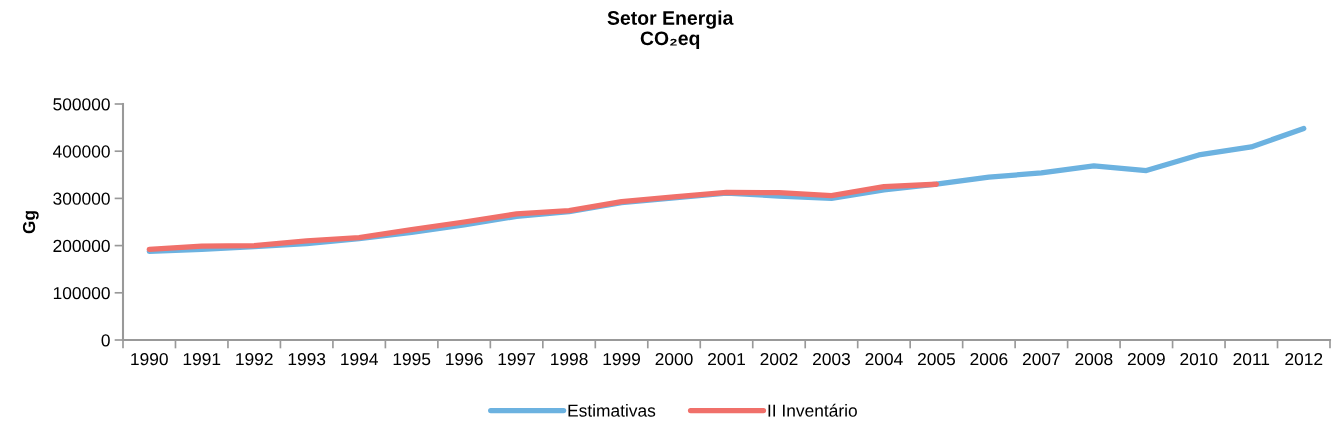 The height and width of the screenshot is (424, 1335). I want to click on x-tick-label: 2011, so click(1251, 359).